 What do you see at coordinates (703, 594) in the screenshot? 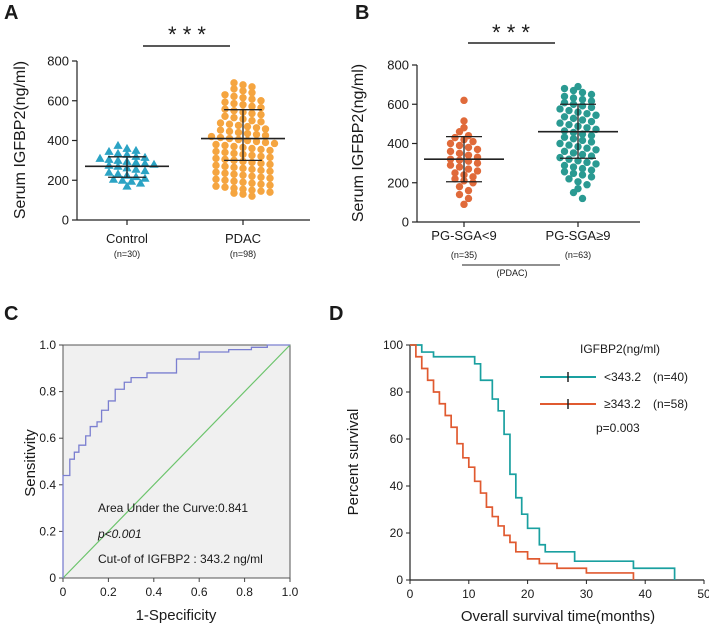
I see `panel-d-xtick-label: 50` at bounding box center [703, 594].